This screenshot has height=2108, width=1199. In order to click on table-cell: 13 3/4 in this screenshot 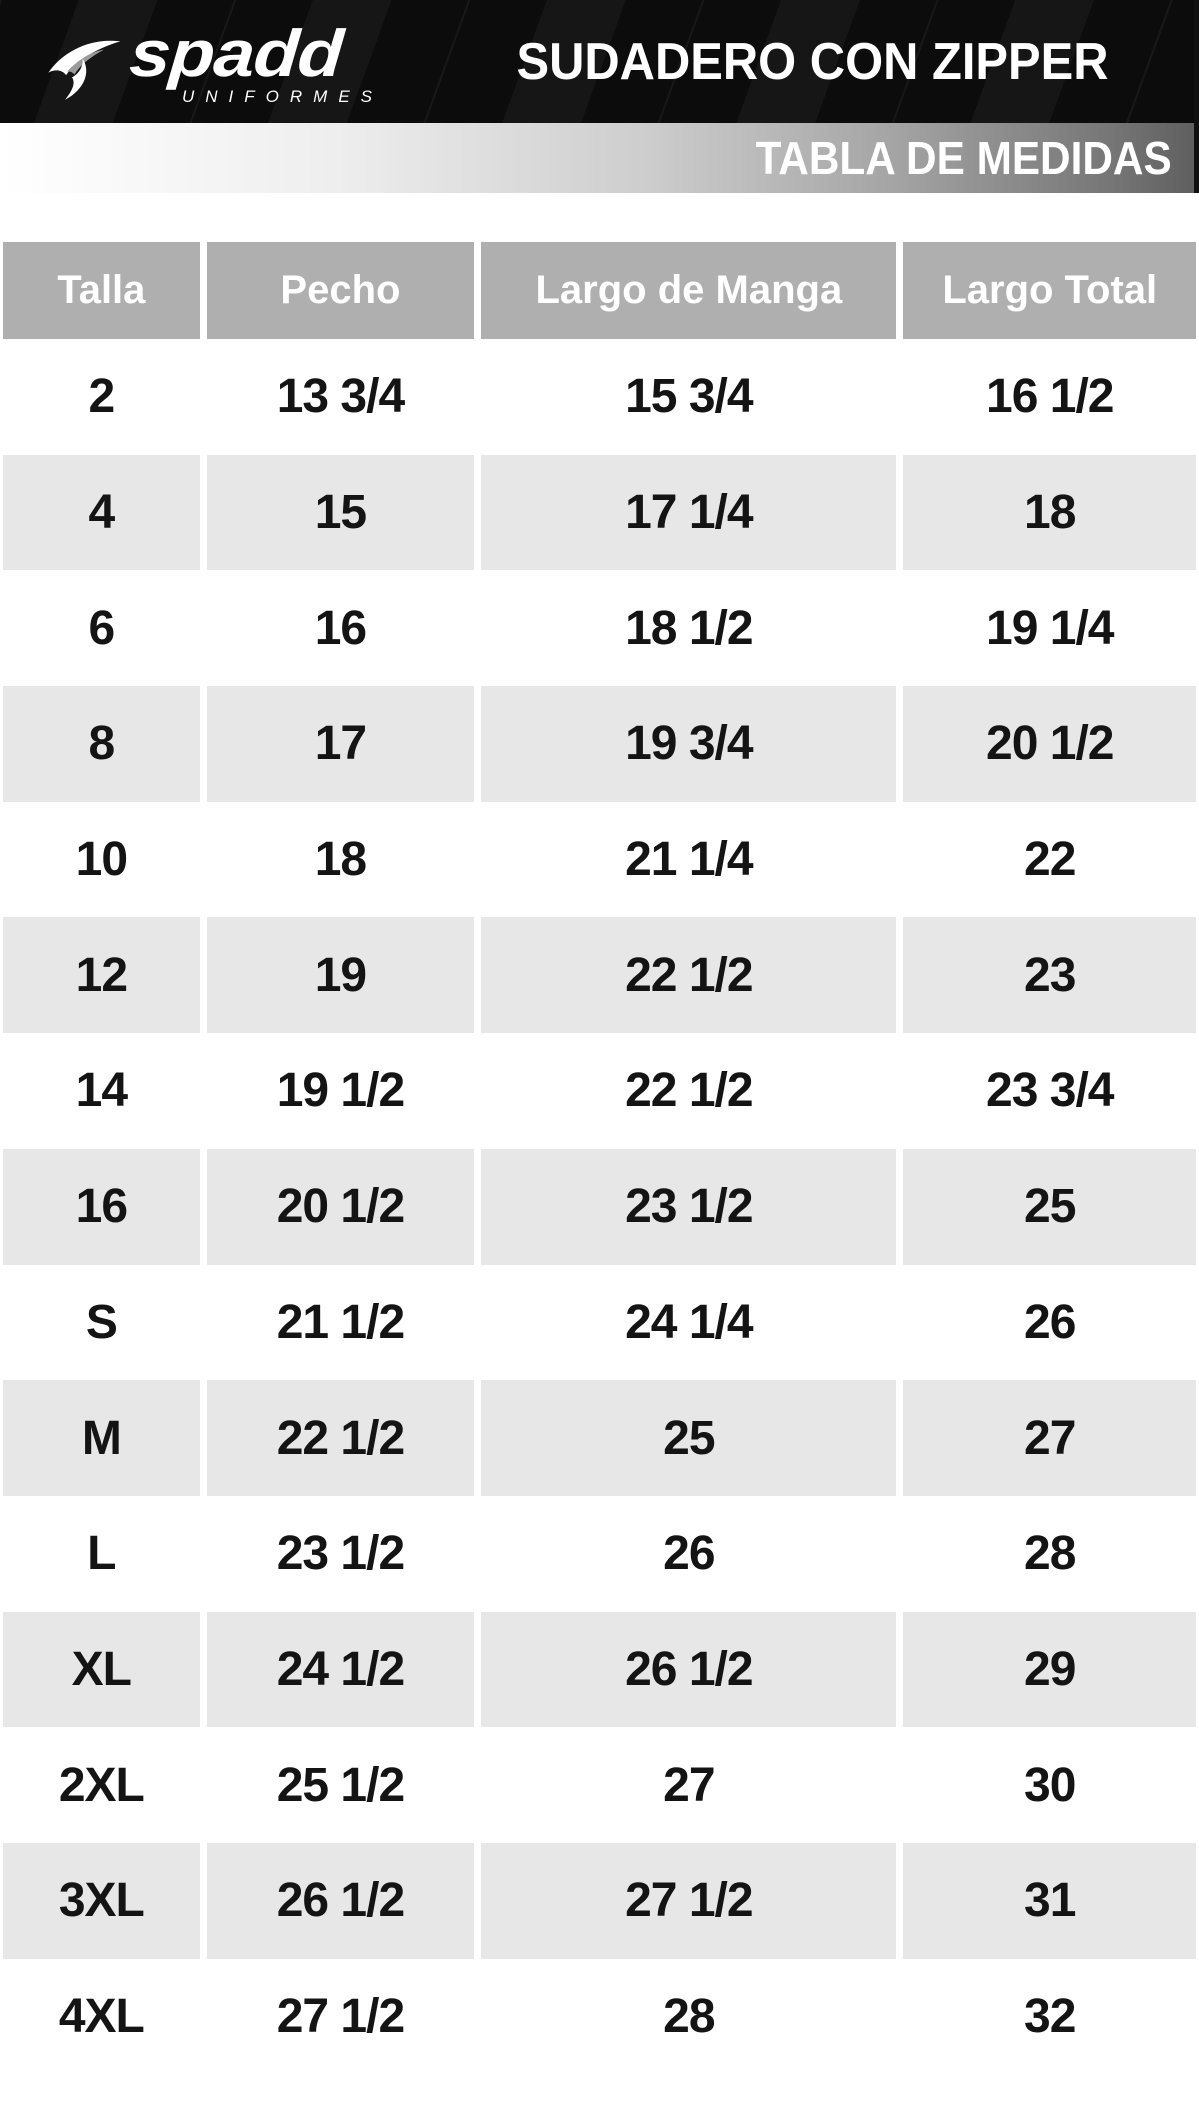, I will do `click(340, 397)`.